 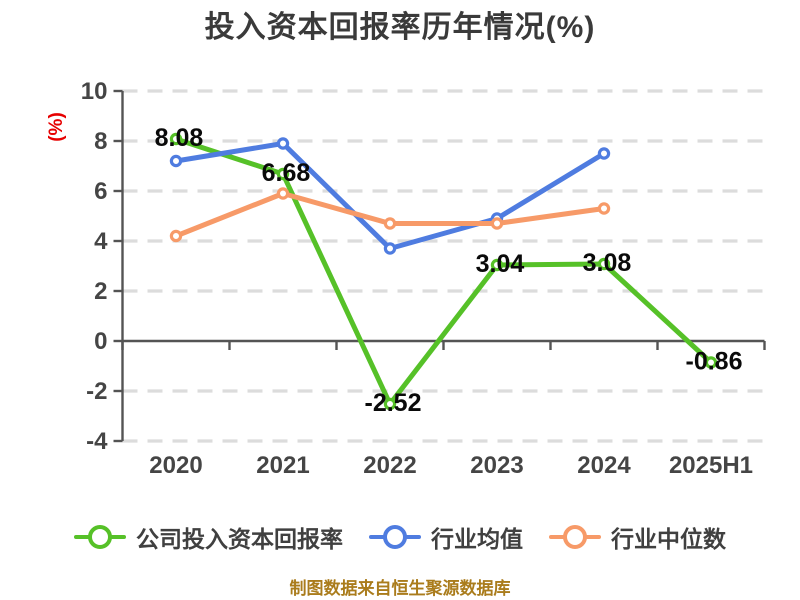 I want to click on y-axis-tick-label: -2, so click(x=96, y=391).